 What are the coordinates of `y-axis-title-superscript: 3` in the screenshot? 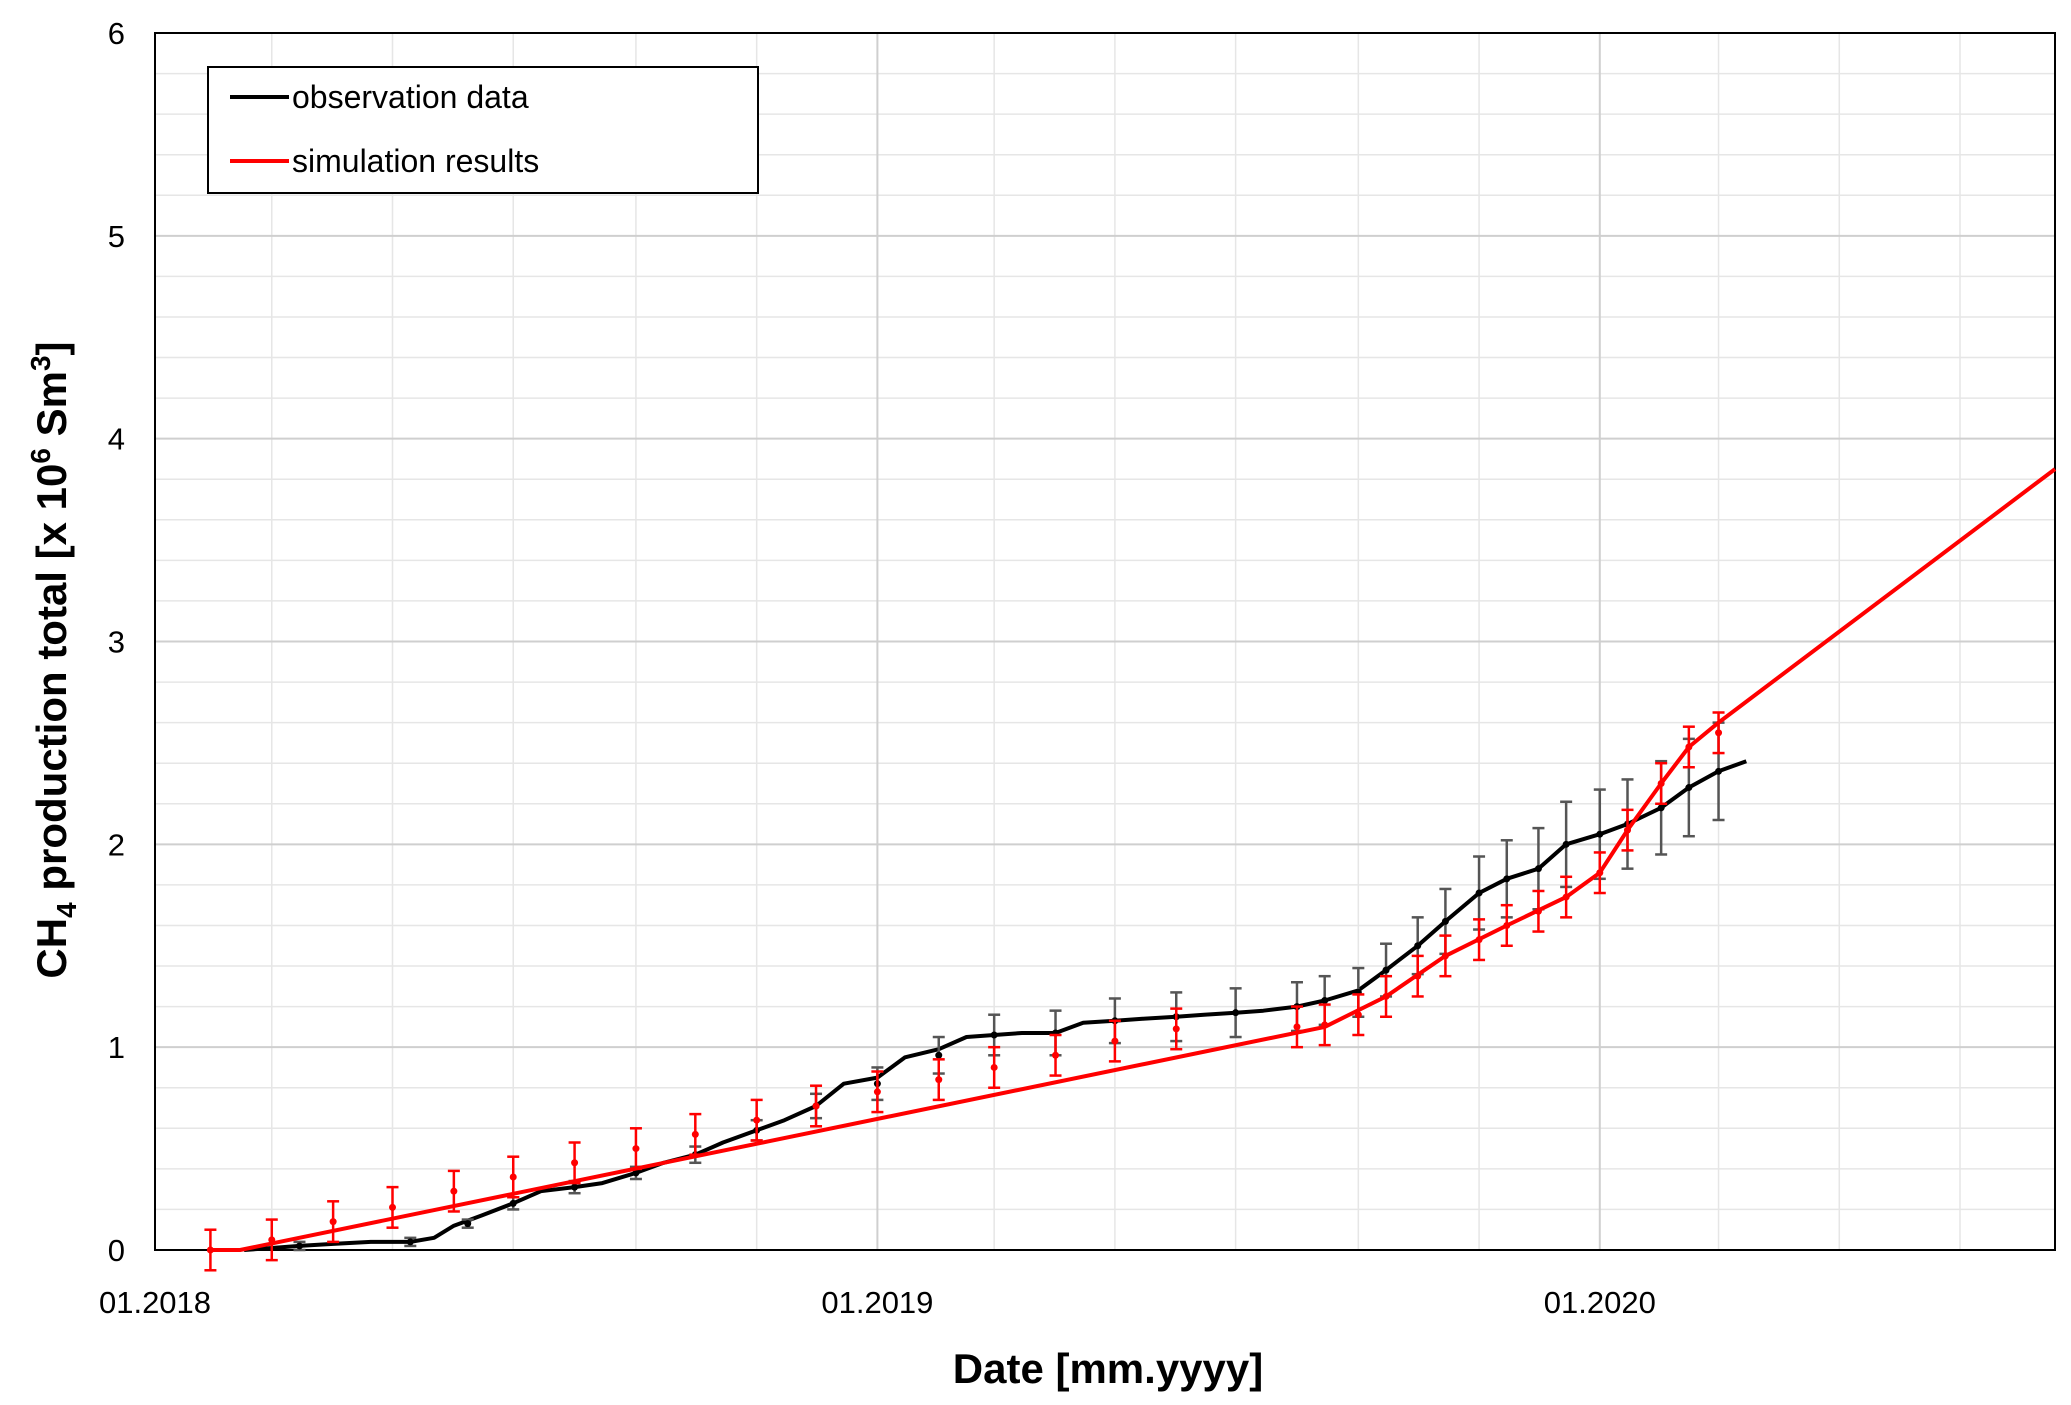 It's located at (40, 363).